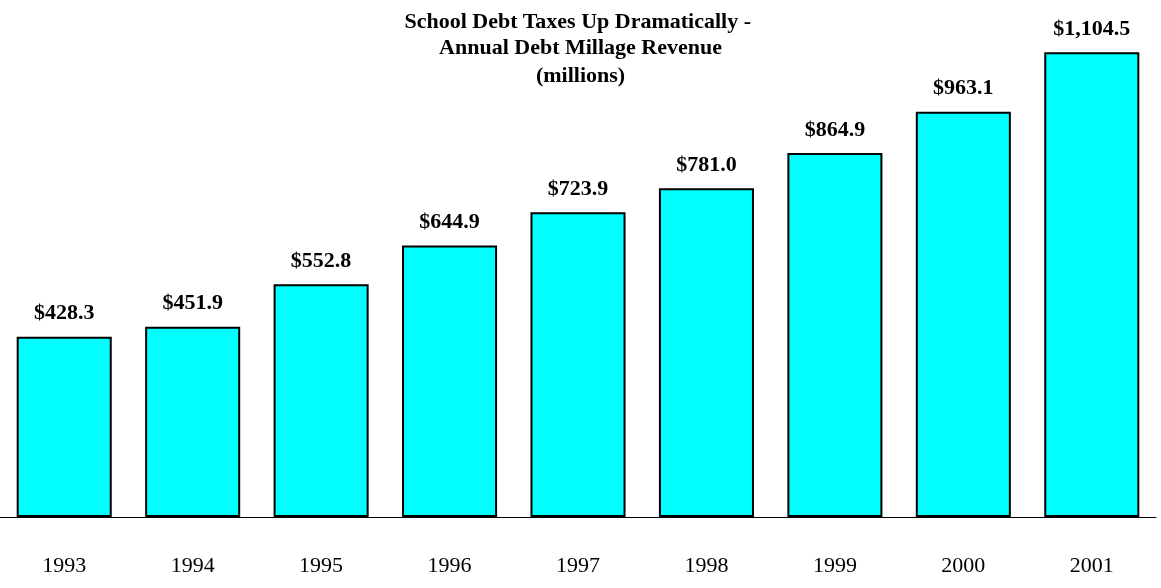 The height and width of the screenshot is (588, 1161). Describe the element at coordinates (578, 187) in the screenshot. I see `data-label: $723.9` at that location.